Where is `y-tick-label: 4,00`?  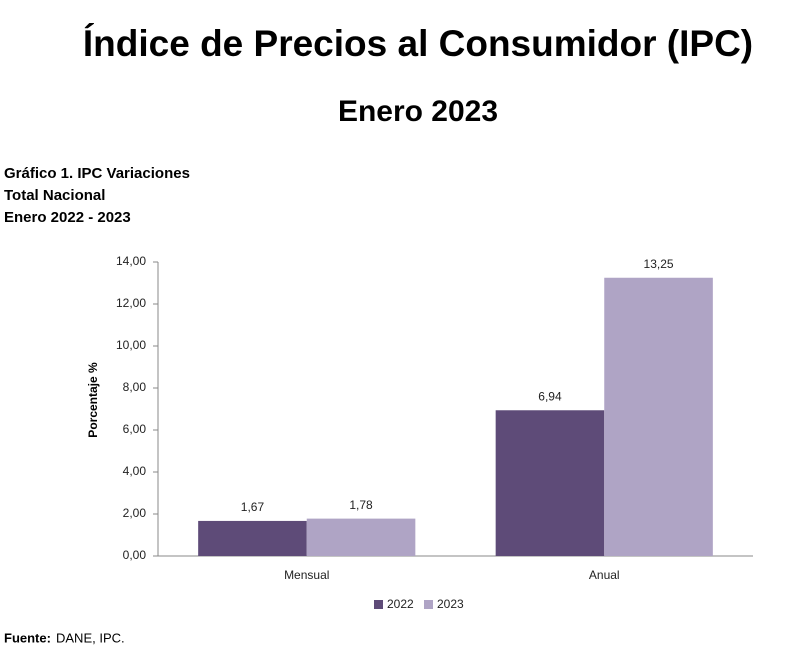
y-tick-label: 4,00 is located at coordinates (135, 471).